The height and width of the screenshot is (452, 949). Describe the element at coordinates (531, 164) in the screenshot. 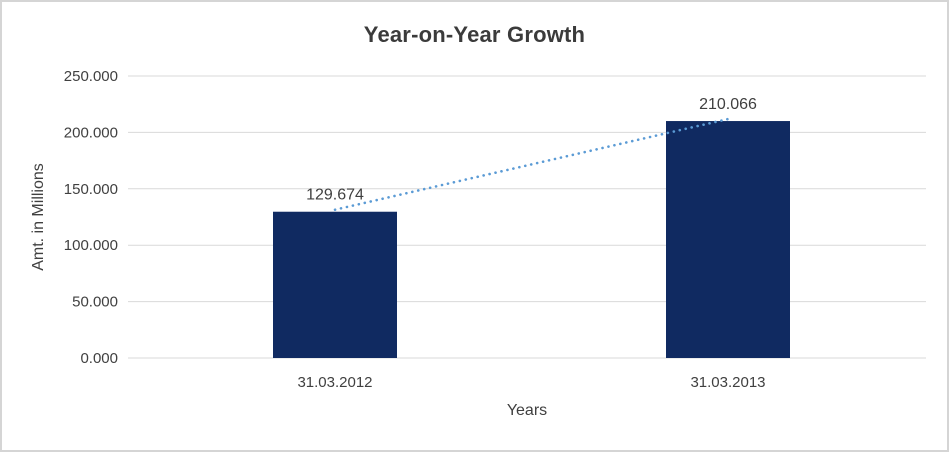

I see `trendline` at that location.